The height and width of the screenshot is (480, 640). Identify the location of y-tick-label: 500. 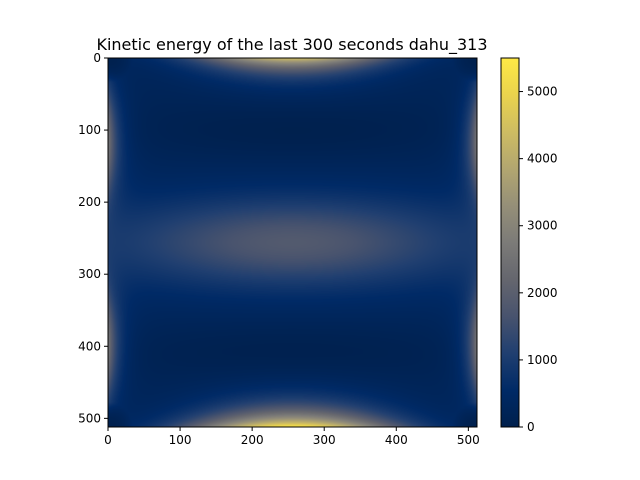
(89, 418).